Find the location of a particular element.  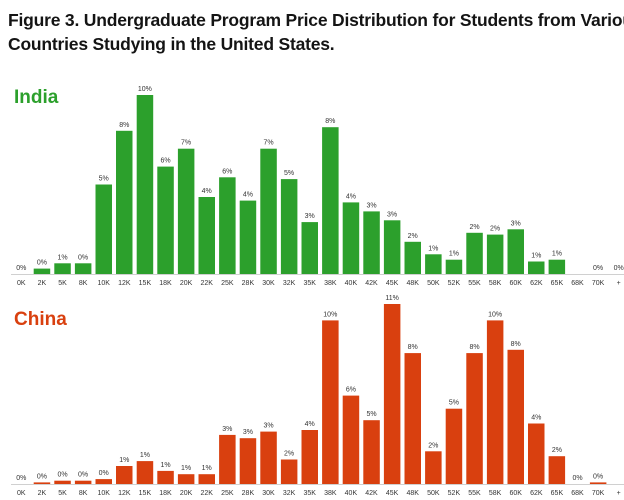

china-value-label-25K: 3% is located at coordinates (227, 429).